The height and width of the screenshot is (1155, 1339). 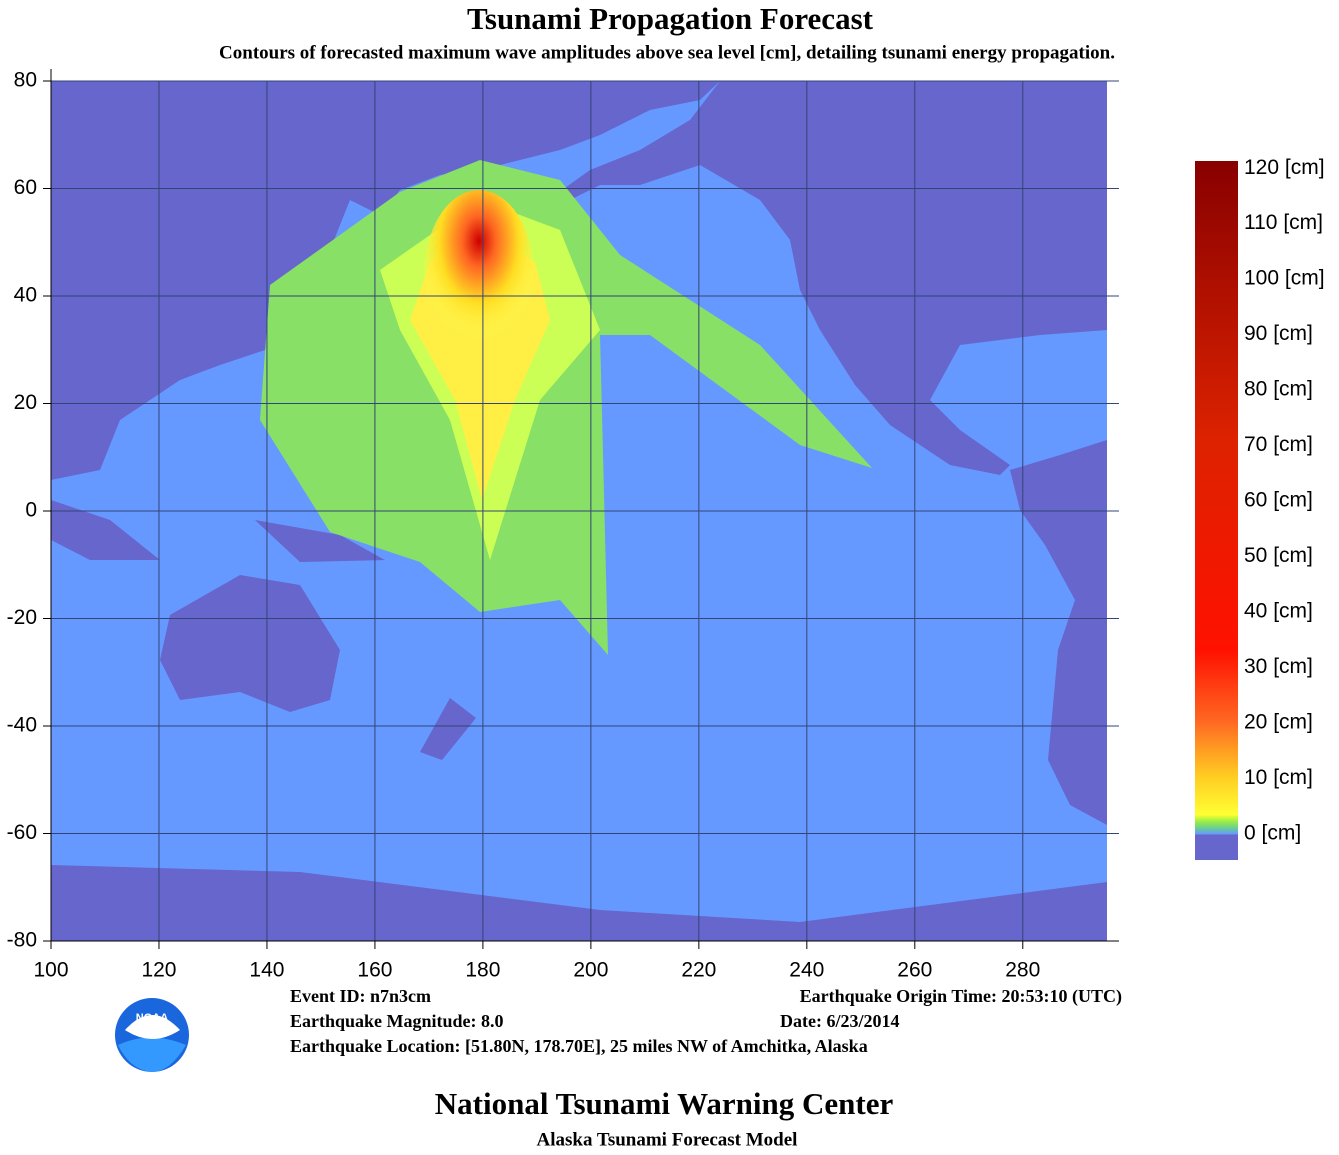 I want to click on x-tick-label: 180, so click(x=482, y=970).